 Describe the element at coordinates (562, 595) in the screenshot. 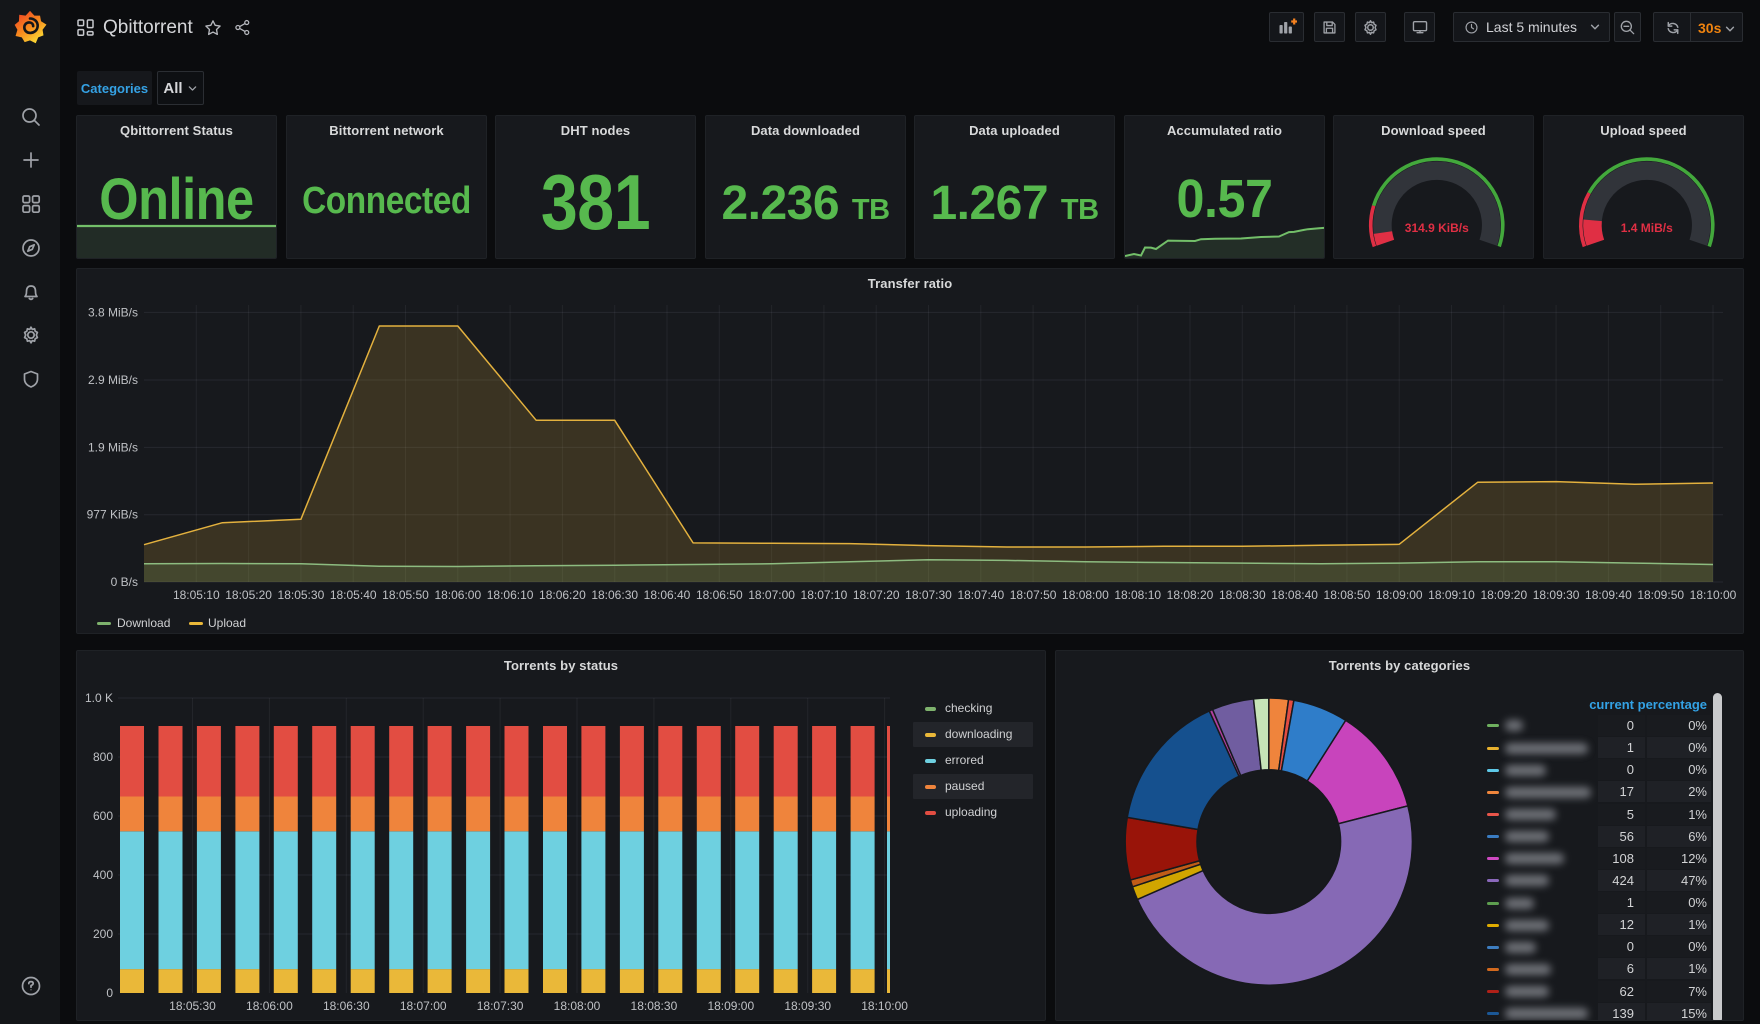

I see `svg-text: 18:06:20` at that location.